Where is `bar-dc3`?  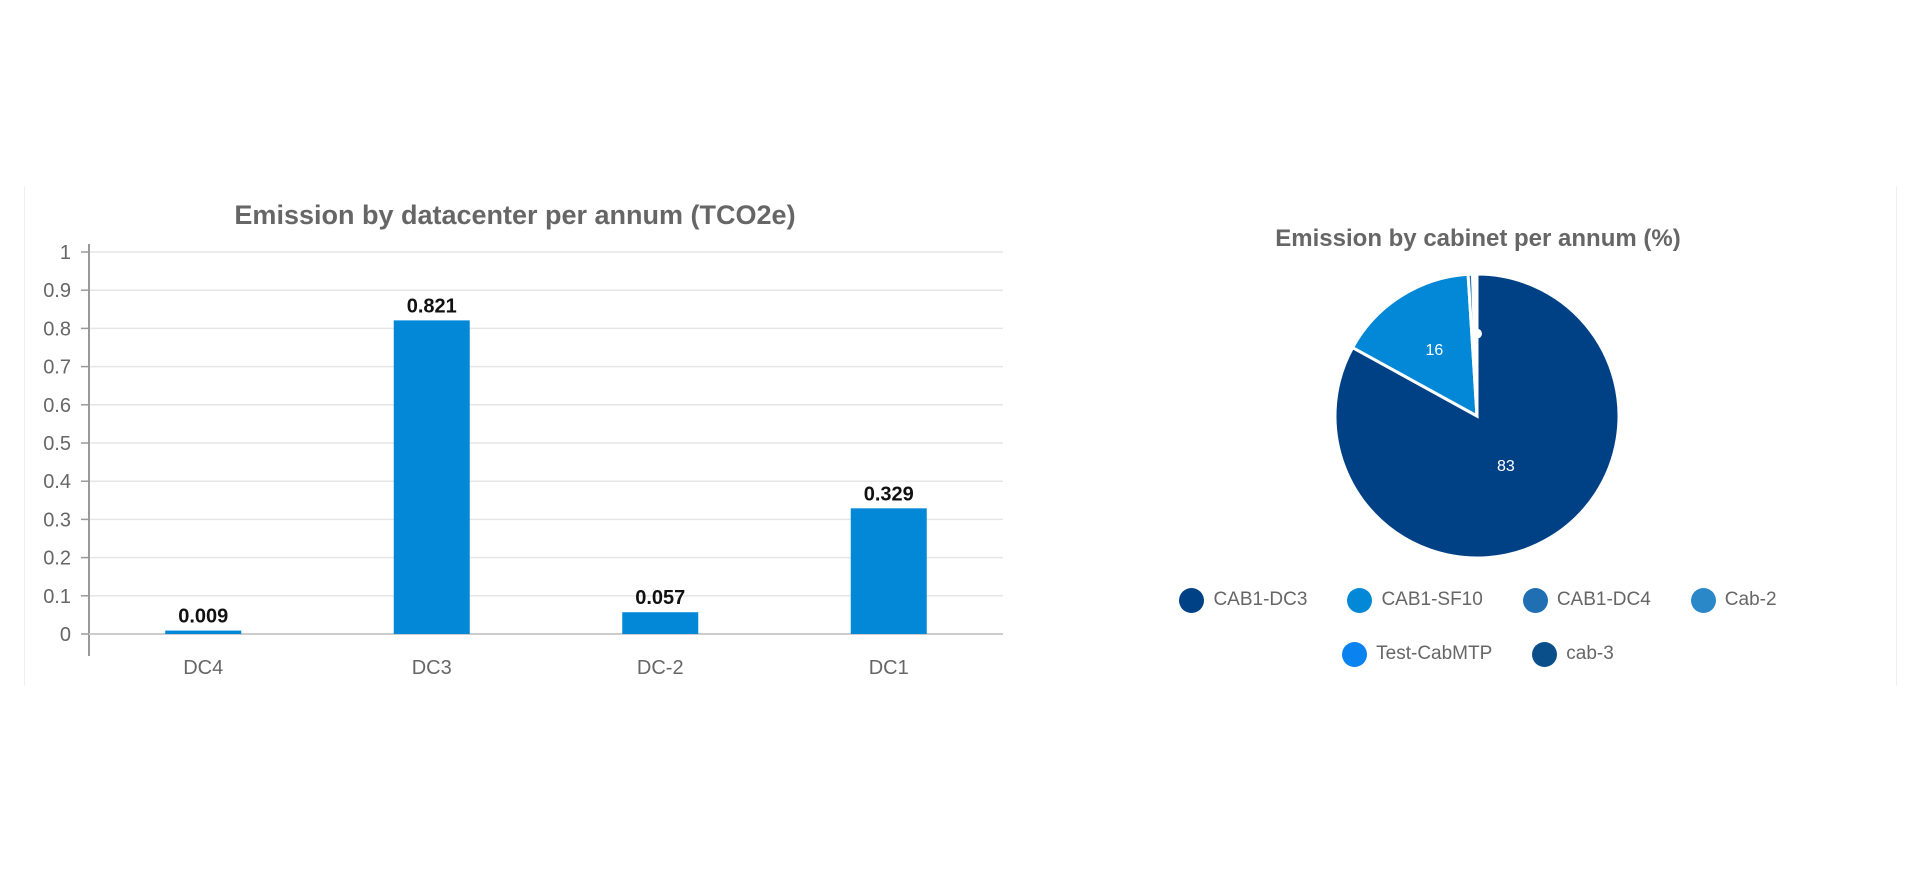
bar-dc3 is located at coordinates (431, 477).